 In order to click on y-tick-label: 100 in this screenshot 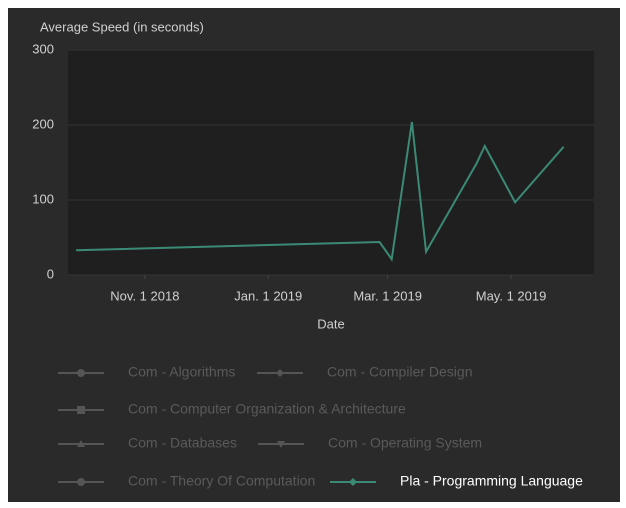, I will do `click(43, 198)`.